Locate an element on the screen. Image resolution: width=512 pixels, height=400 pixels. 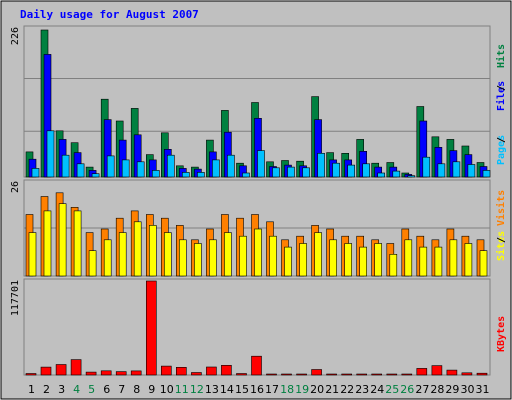
x-tick-label: 10 is located at coordinates (167, 389).